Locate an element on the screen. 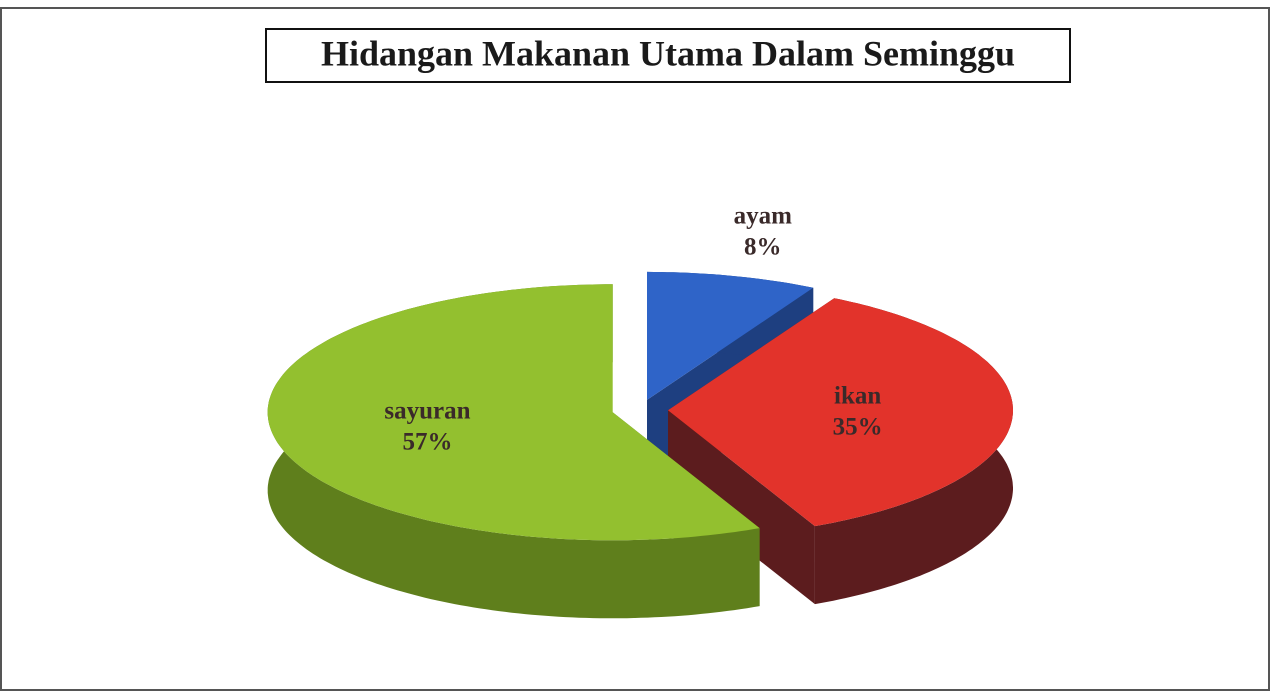  data-label-category: sayuran is located at coordinates (427, 410).